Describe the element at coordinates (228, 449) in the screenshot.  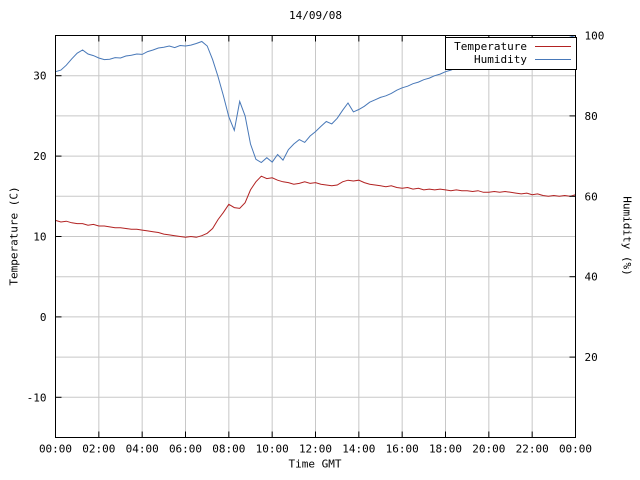
I see `x-tick-label: 08:00` at that location.